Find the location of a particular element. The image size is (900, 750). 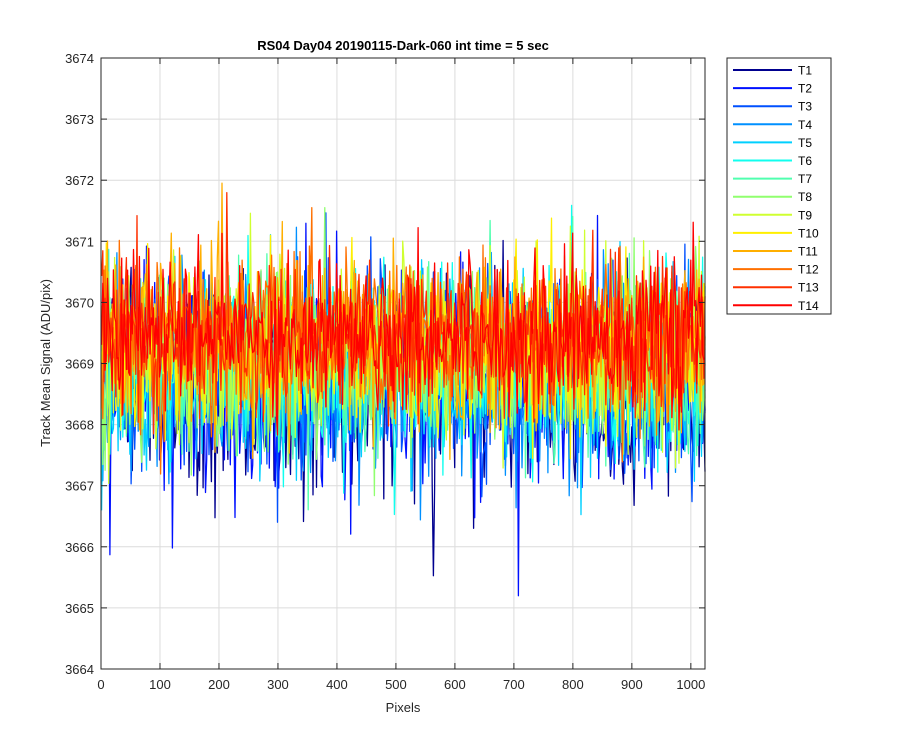

x-tick-label: 700 is located at coordinates (514, 684).